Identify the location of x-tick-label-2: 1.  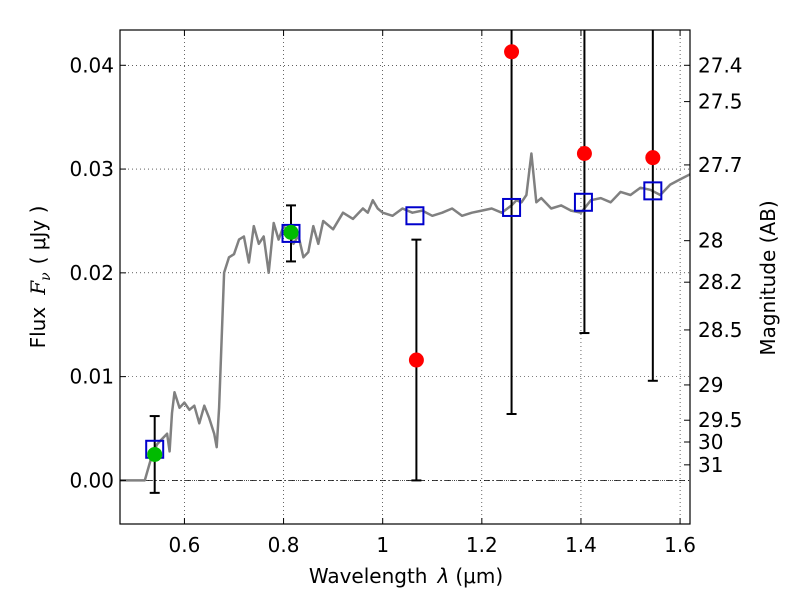
(382, 545).